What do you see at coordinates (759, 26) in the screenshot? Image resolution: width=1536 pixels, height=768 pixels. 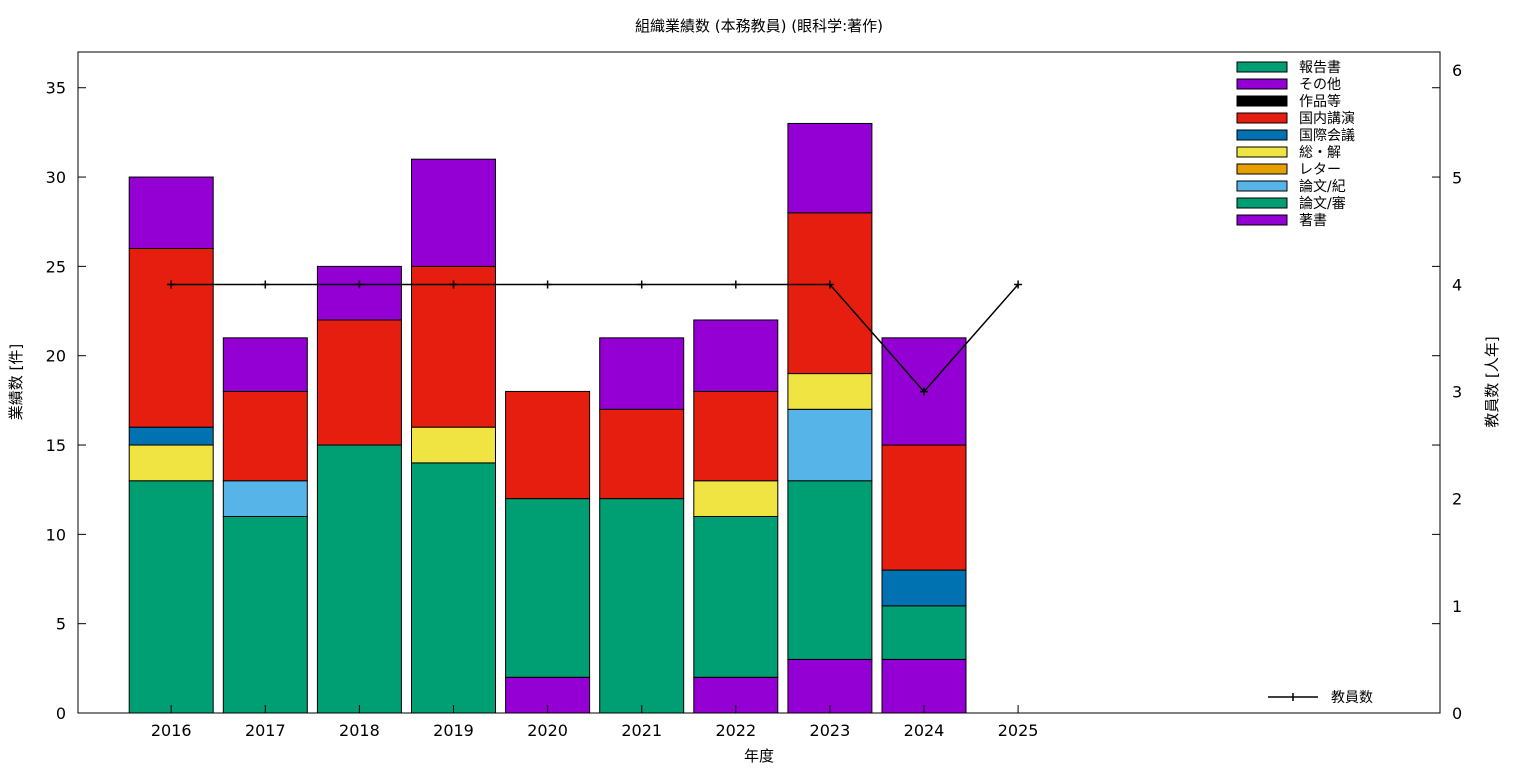 I see `chart-title: 組織業績数 (本務教員) (眼科学:著作)` at bounding box center [759, 26].